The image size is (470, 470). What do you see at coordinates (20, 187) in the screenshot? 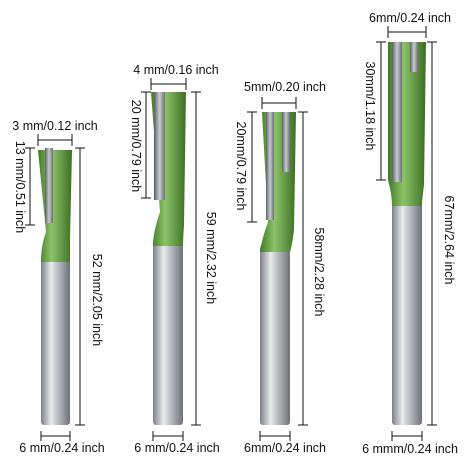
I see `cut-length-label: 13 mm/0.51 inch` at bounding box center [20, 187].